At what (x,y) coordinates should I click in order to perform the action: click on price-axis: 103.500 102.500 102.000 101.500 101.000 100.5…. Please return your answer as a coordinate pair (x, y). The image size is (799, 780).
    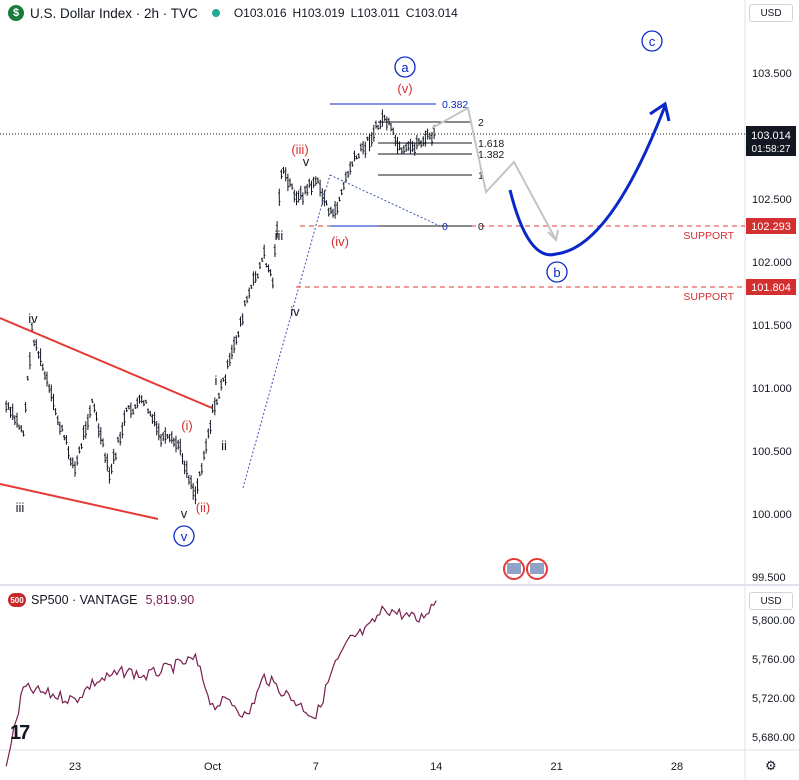
    Looking at the image, I should click on (772, 326).